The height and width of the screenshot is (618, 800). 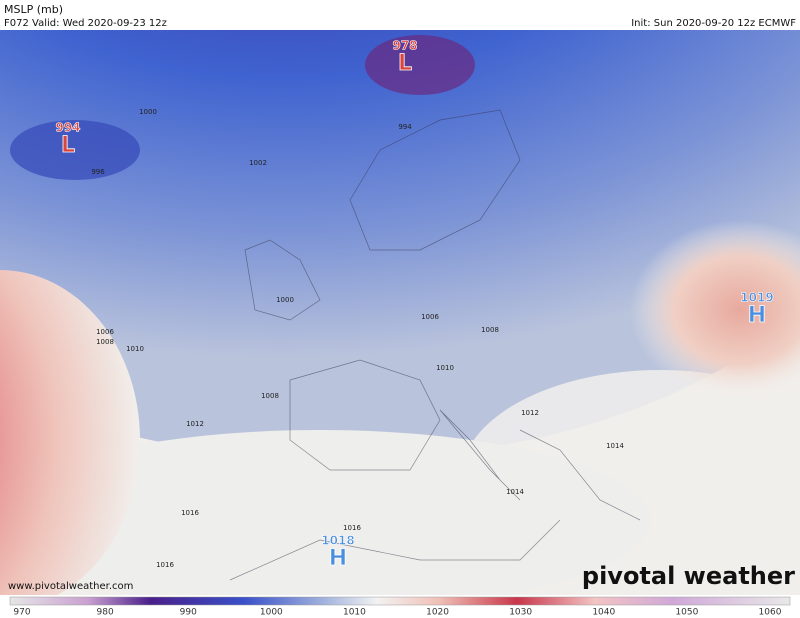 What do you see at coordinates (70, 586) in the screenshot?
I see `watermark: www.pivotalweather.com` at bounding box center [70, 586].